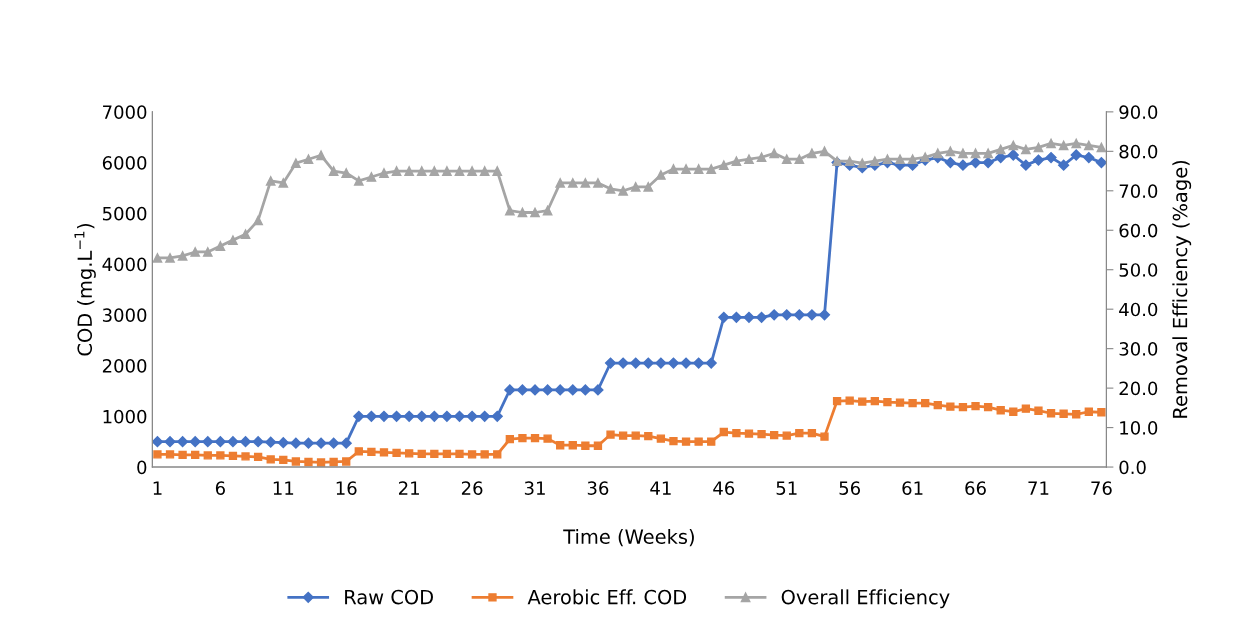 The image size is (1239, 632). I want to click on x-tick-label: 56, so click(850, 488).